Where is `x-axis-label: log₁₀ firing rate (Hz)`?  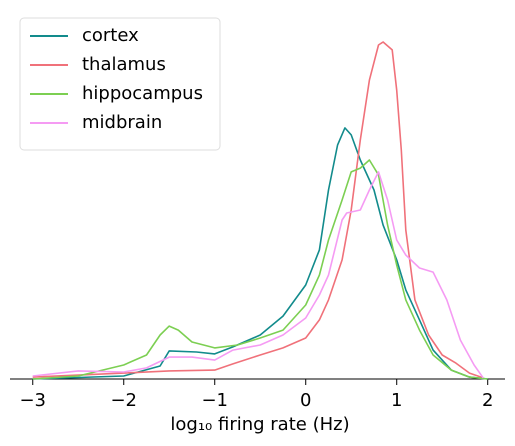
x-axis-label: log₁₀ firing rate (Hz) is located at coordinates (259, 424).